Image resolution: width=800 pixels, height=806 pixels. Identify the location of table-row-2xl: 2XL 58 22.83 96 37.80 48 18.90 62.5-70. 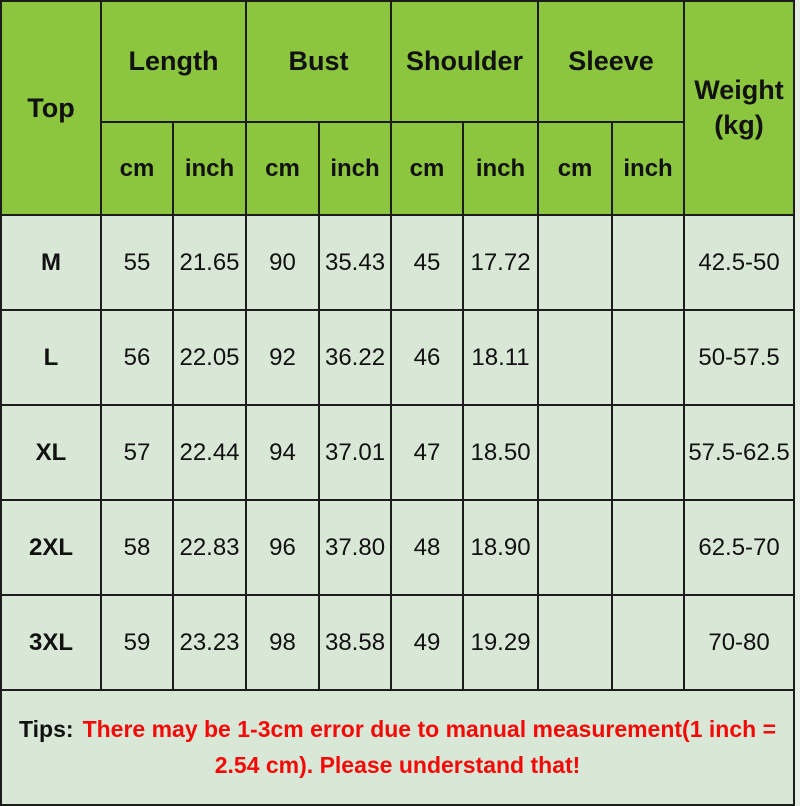
(398, 547).